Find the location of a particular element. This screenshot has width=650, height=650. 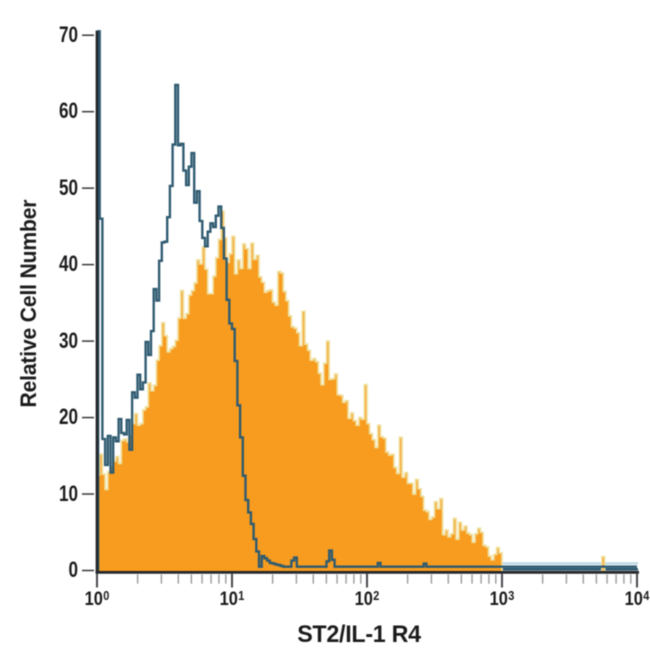

y-tick-label: 60 is located at coordinates (68, 111).